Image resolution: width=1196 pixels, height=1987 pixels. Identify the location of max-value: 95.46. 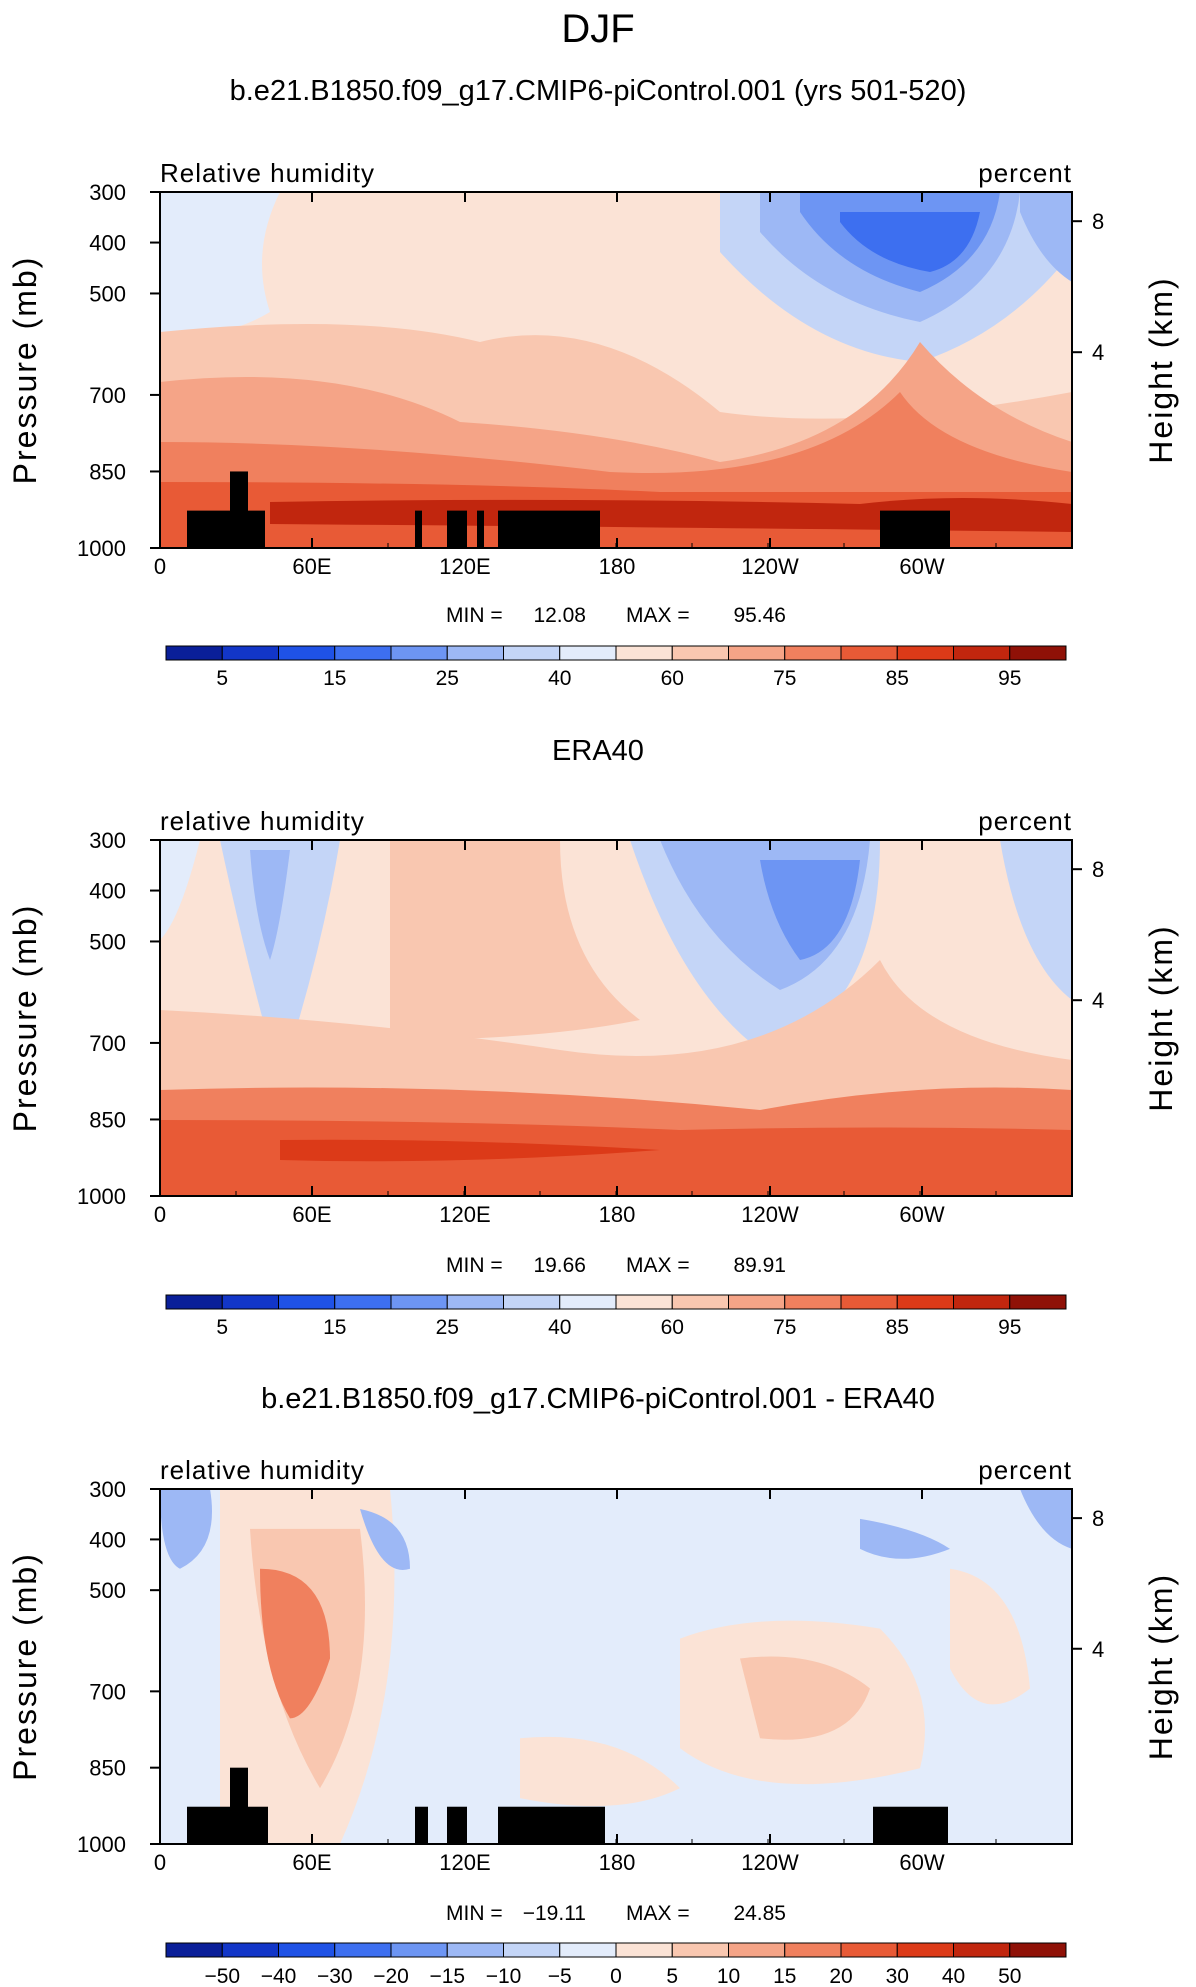
(759, 615).